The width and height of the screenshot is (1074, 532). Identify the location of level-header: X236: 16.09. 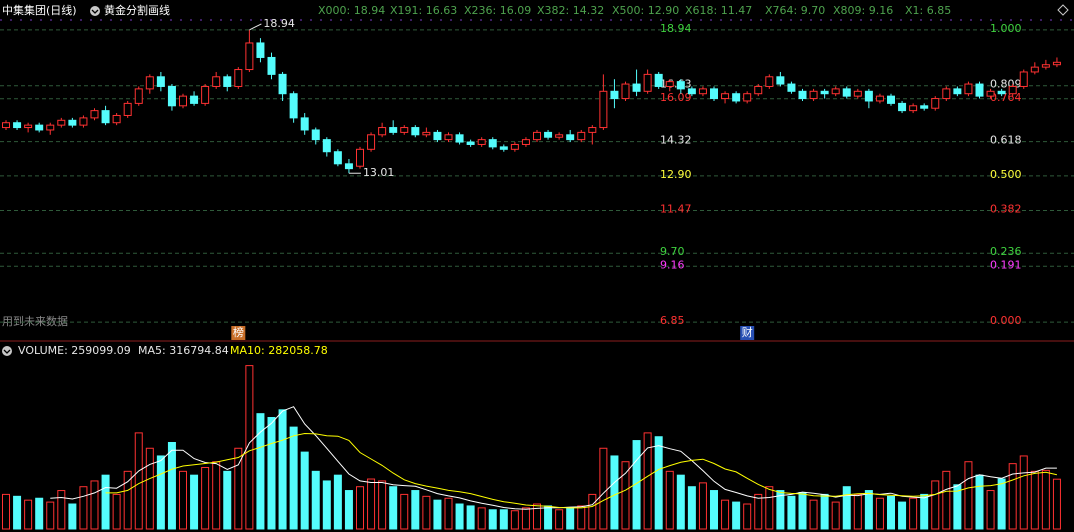
(497, 10).